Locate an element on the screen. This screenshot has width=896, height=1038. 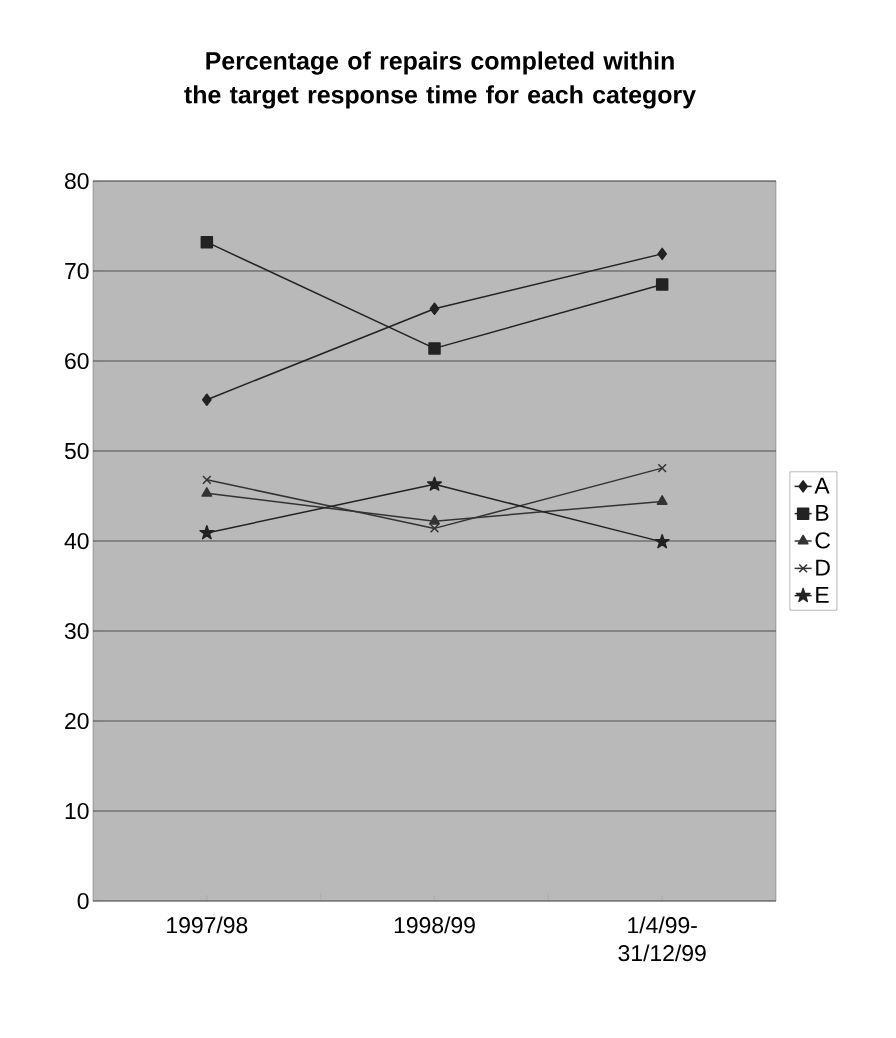
x-tick-label: 1998/99 is located at coordinates (434, 925).